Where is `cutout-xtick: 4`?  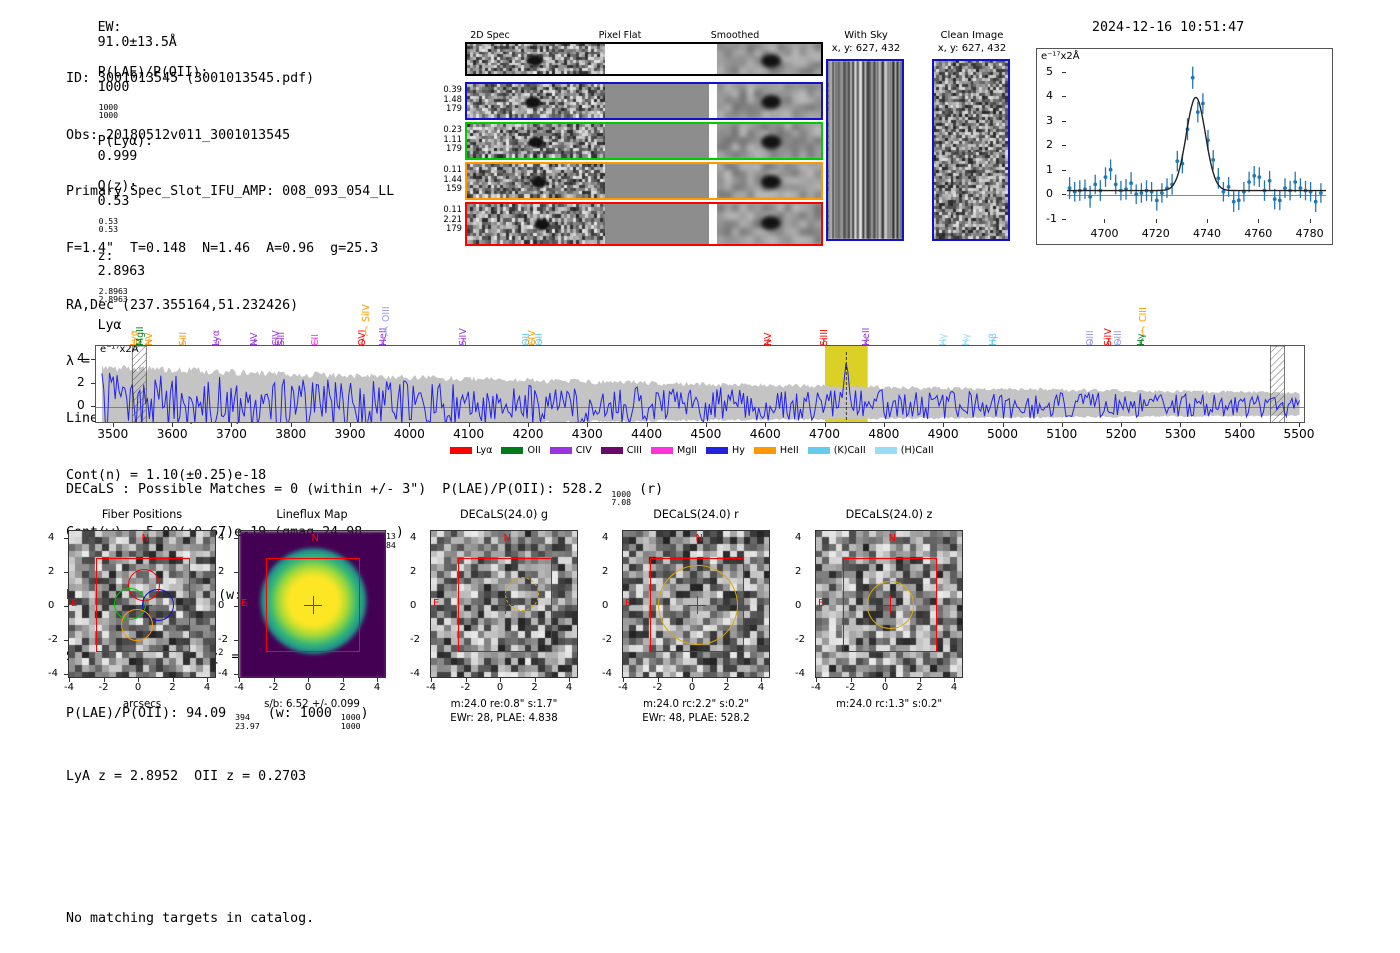
cutout-xtick: 4 is located at coordinates (569, 687).